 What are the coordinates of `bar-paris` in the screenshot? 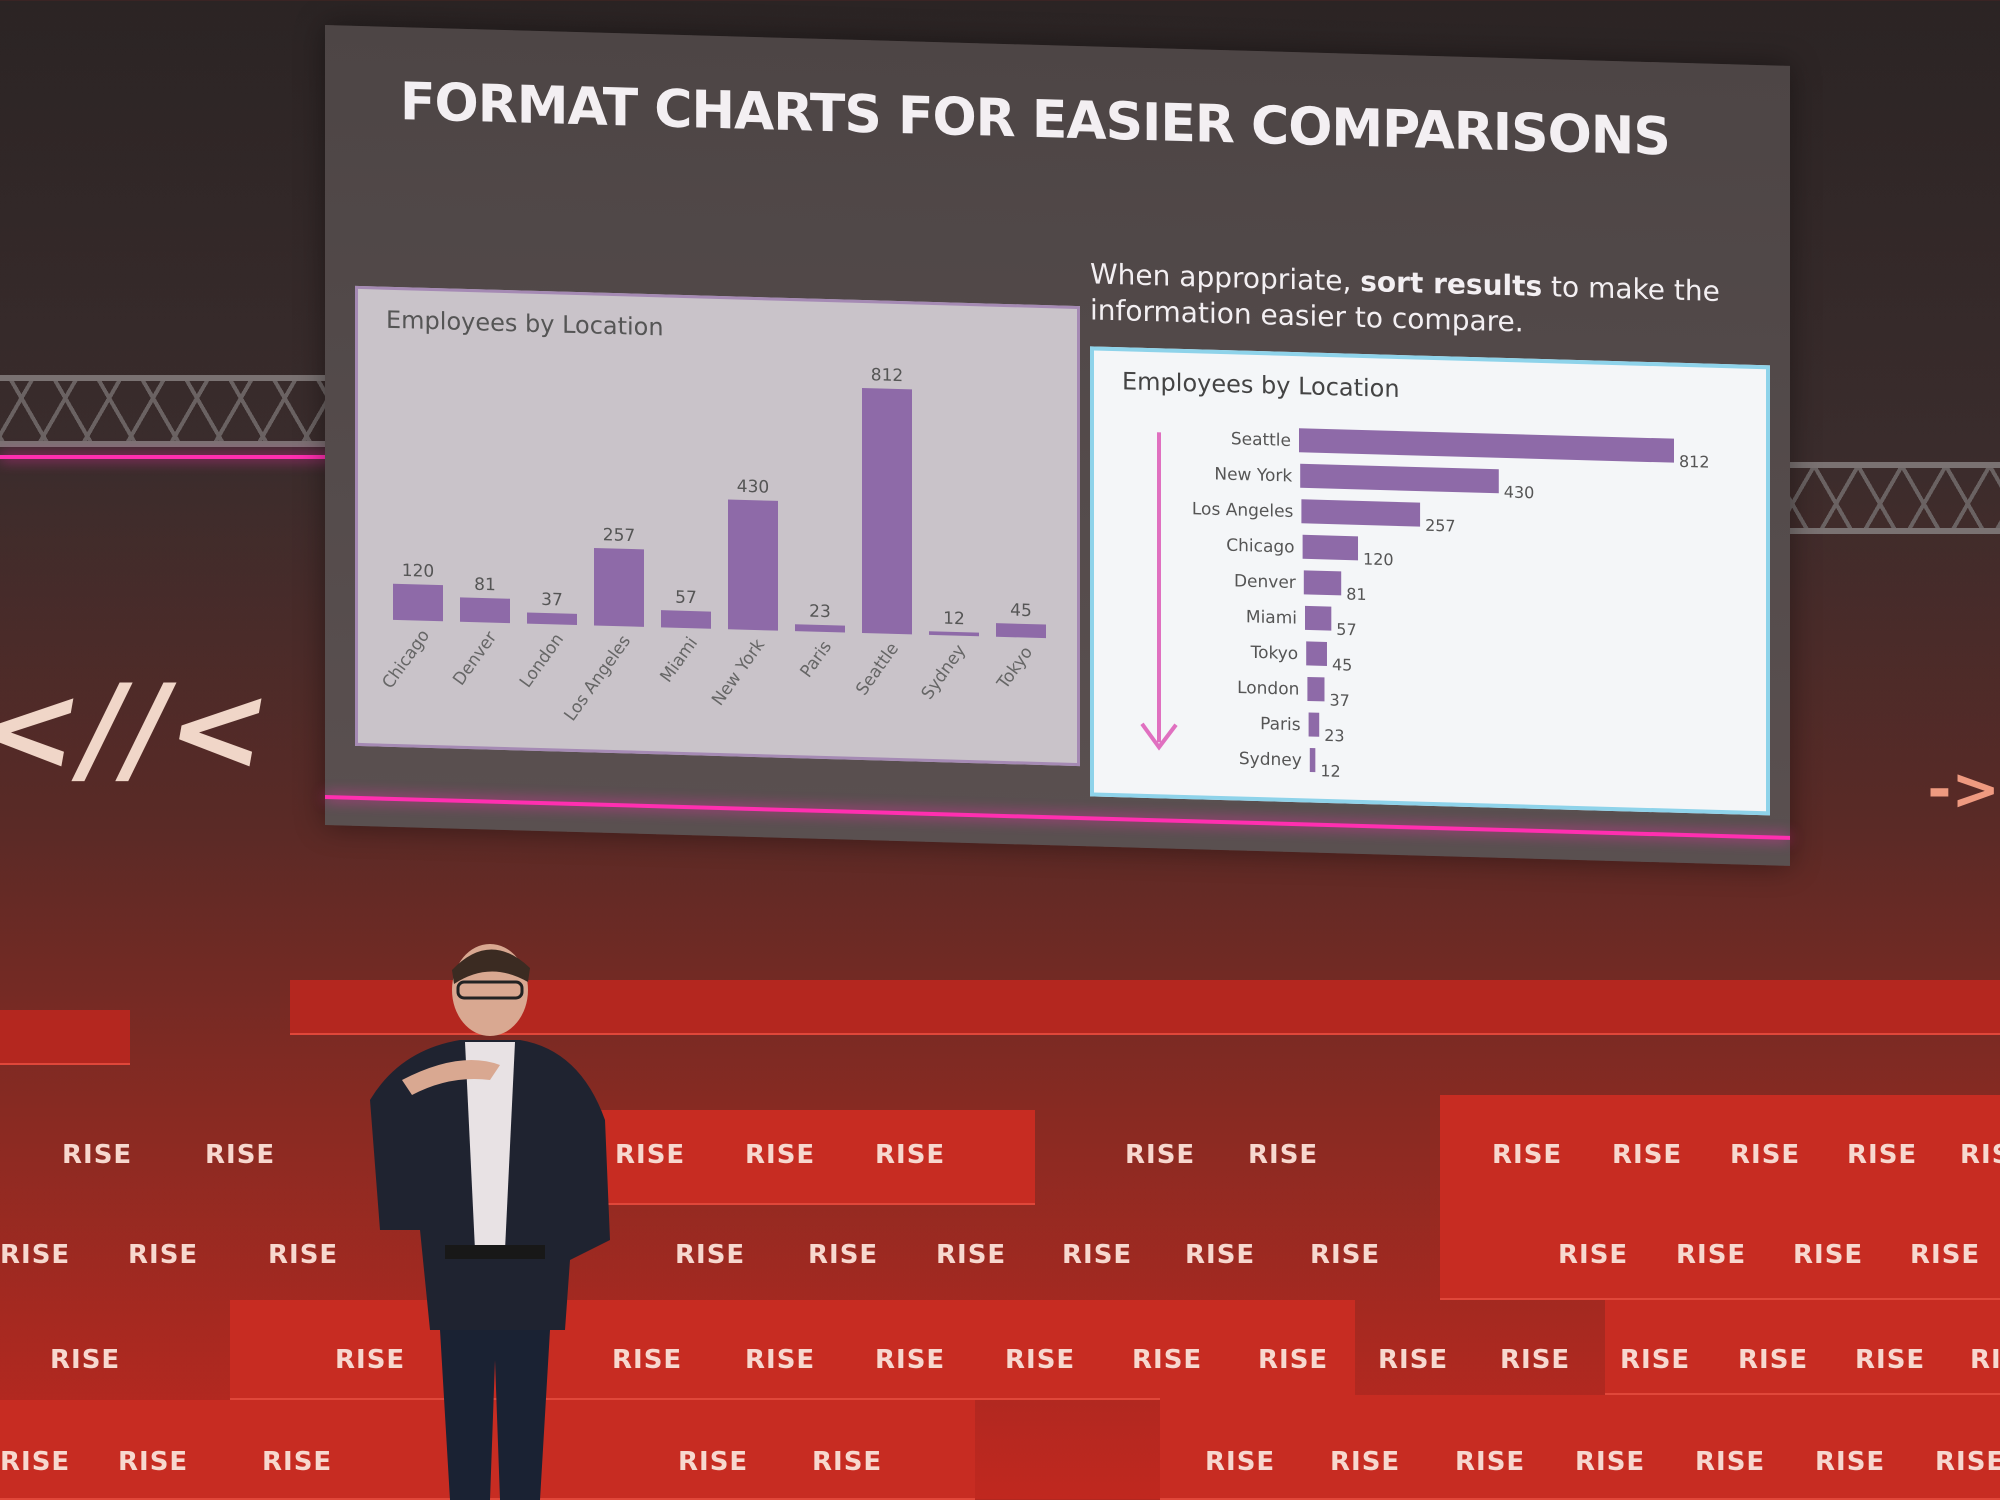 It's located at (820, 628).